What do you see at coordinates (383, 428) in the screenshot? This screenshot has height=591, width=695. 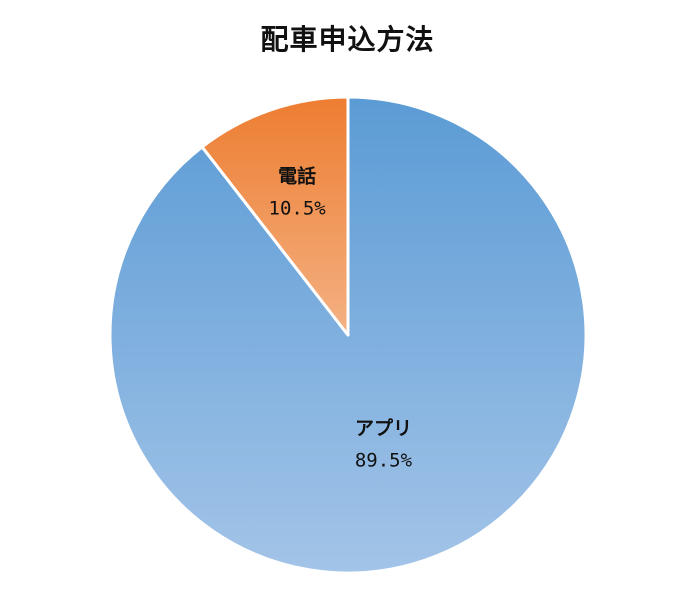 I see `slice-label-0: アプリ` at bounding box center [383, 428].